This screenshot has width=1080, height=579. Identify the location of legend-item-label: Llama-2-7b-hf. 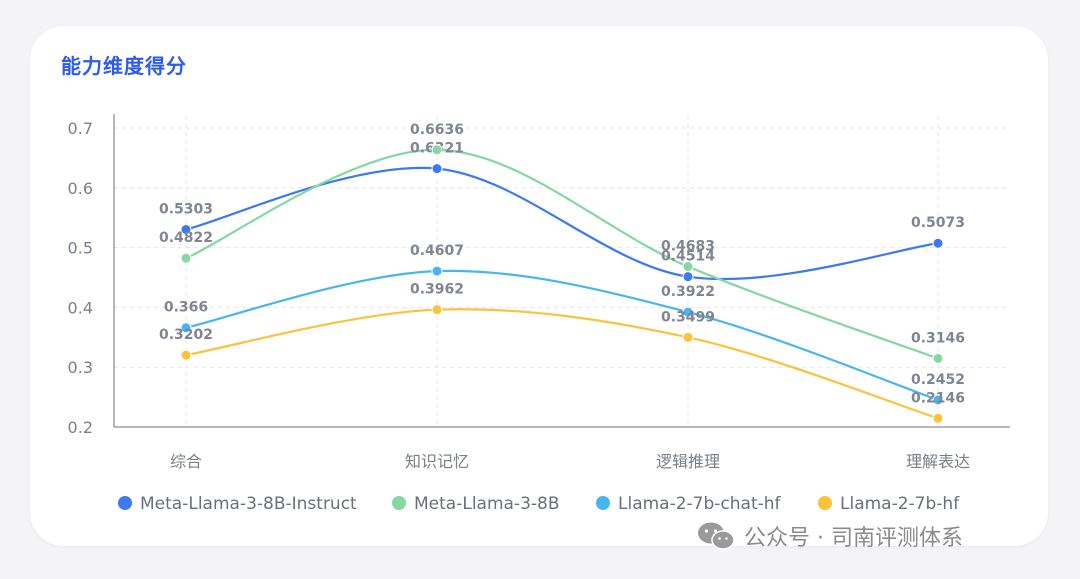
(900, 504).